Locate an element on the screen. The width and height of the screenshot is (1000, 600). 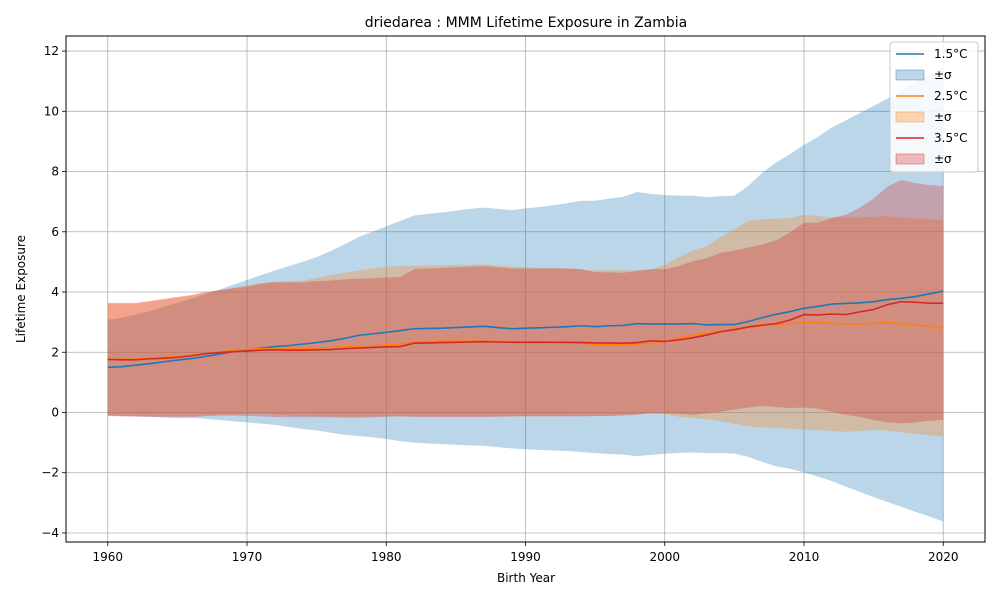
legend-label: 3.5°C is located at coordinates (950, 138).